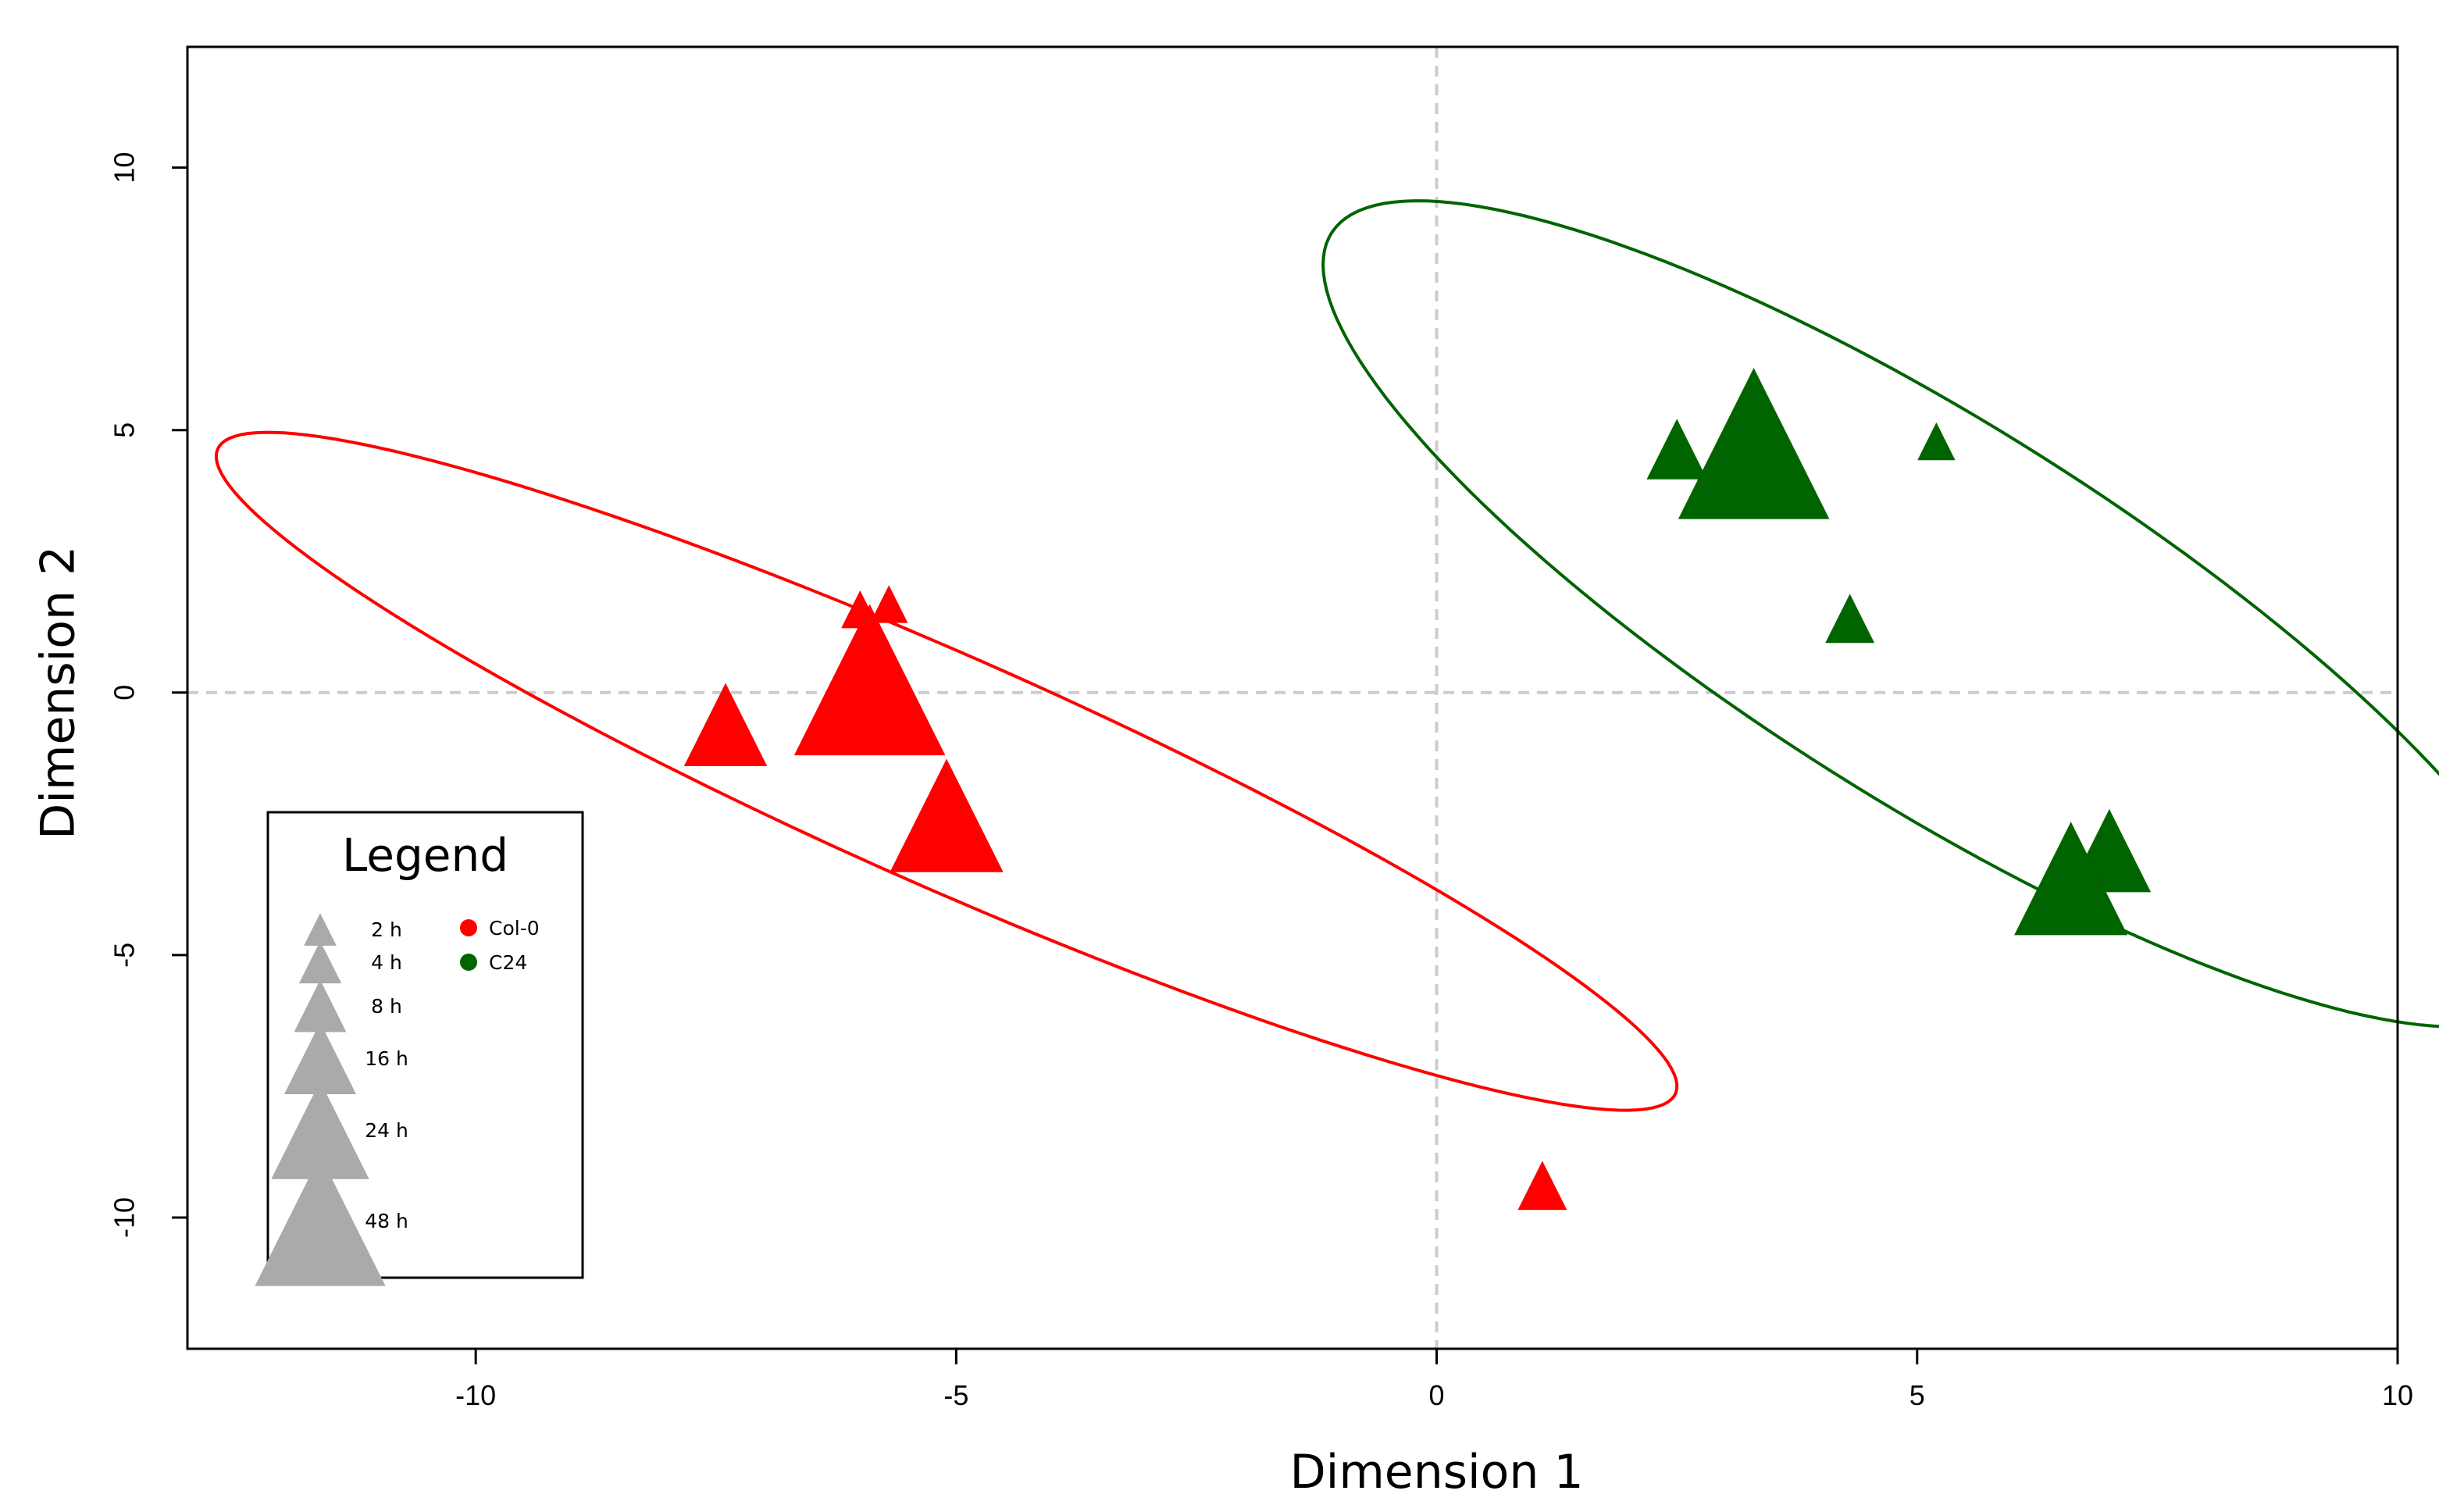 This screenshot has height=1512, width=2439. I want to click on legend-size-marker-48h, so click(320, 1220).